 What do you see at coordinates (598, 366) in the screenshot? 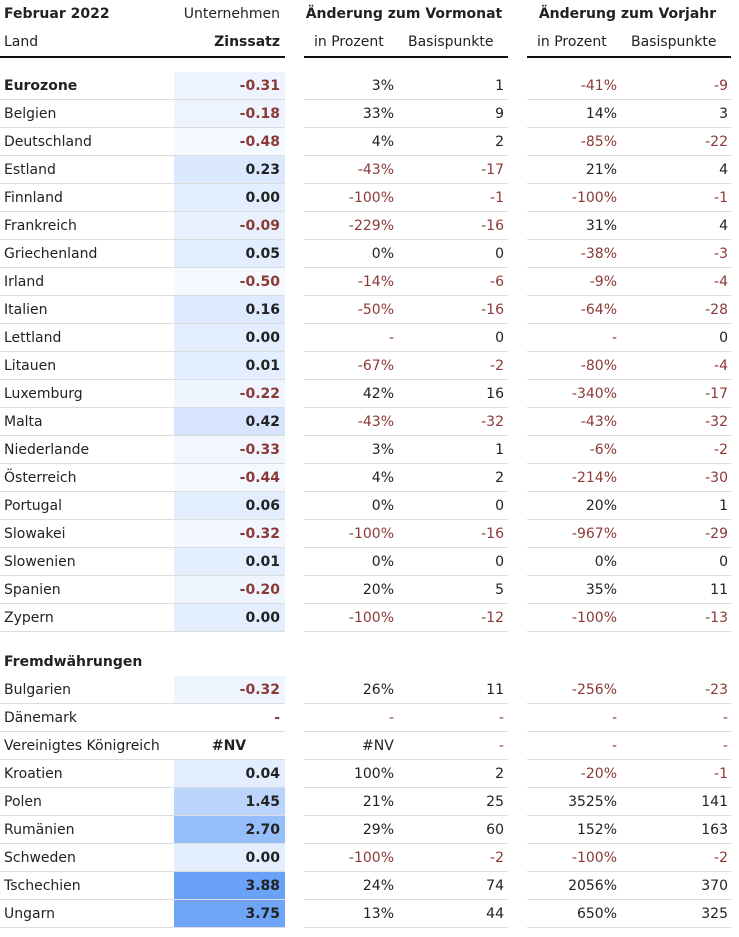
I see `vj-pct-cell: -80%` at bounding box center [598, 366].